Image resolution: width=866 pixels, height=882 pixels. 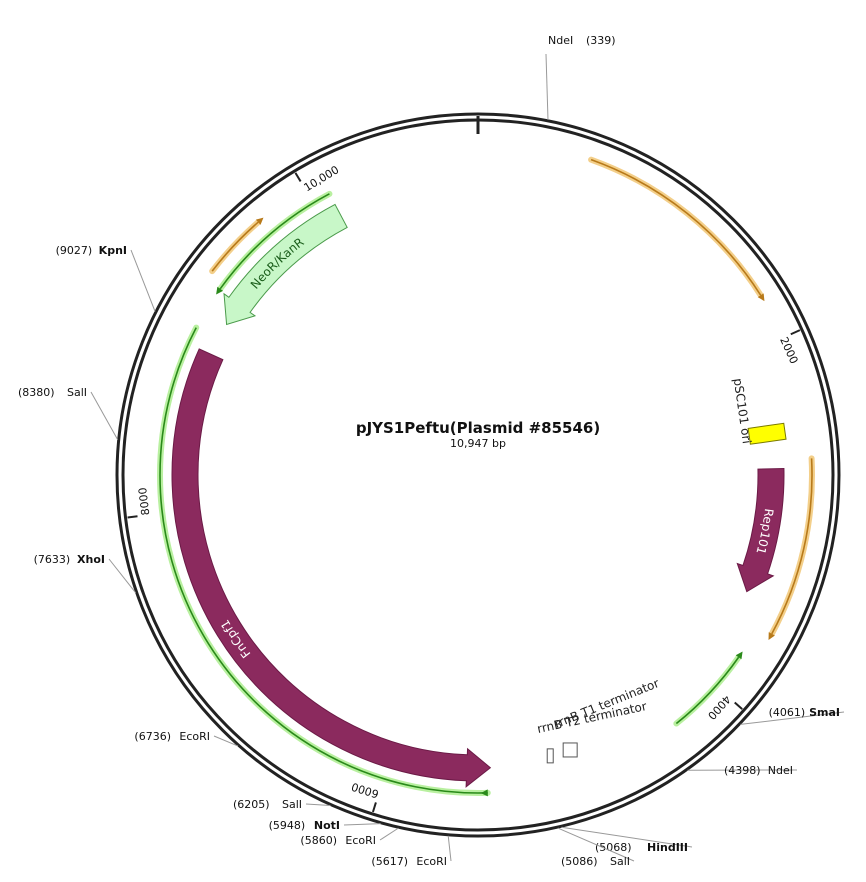 I want to click on site-name: KpnI, so click(x=113, y=250).